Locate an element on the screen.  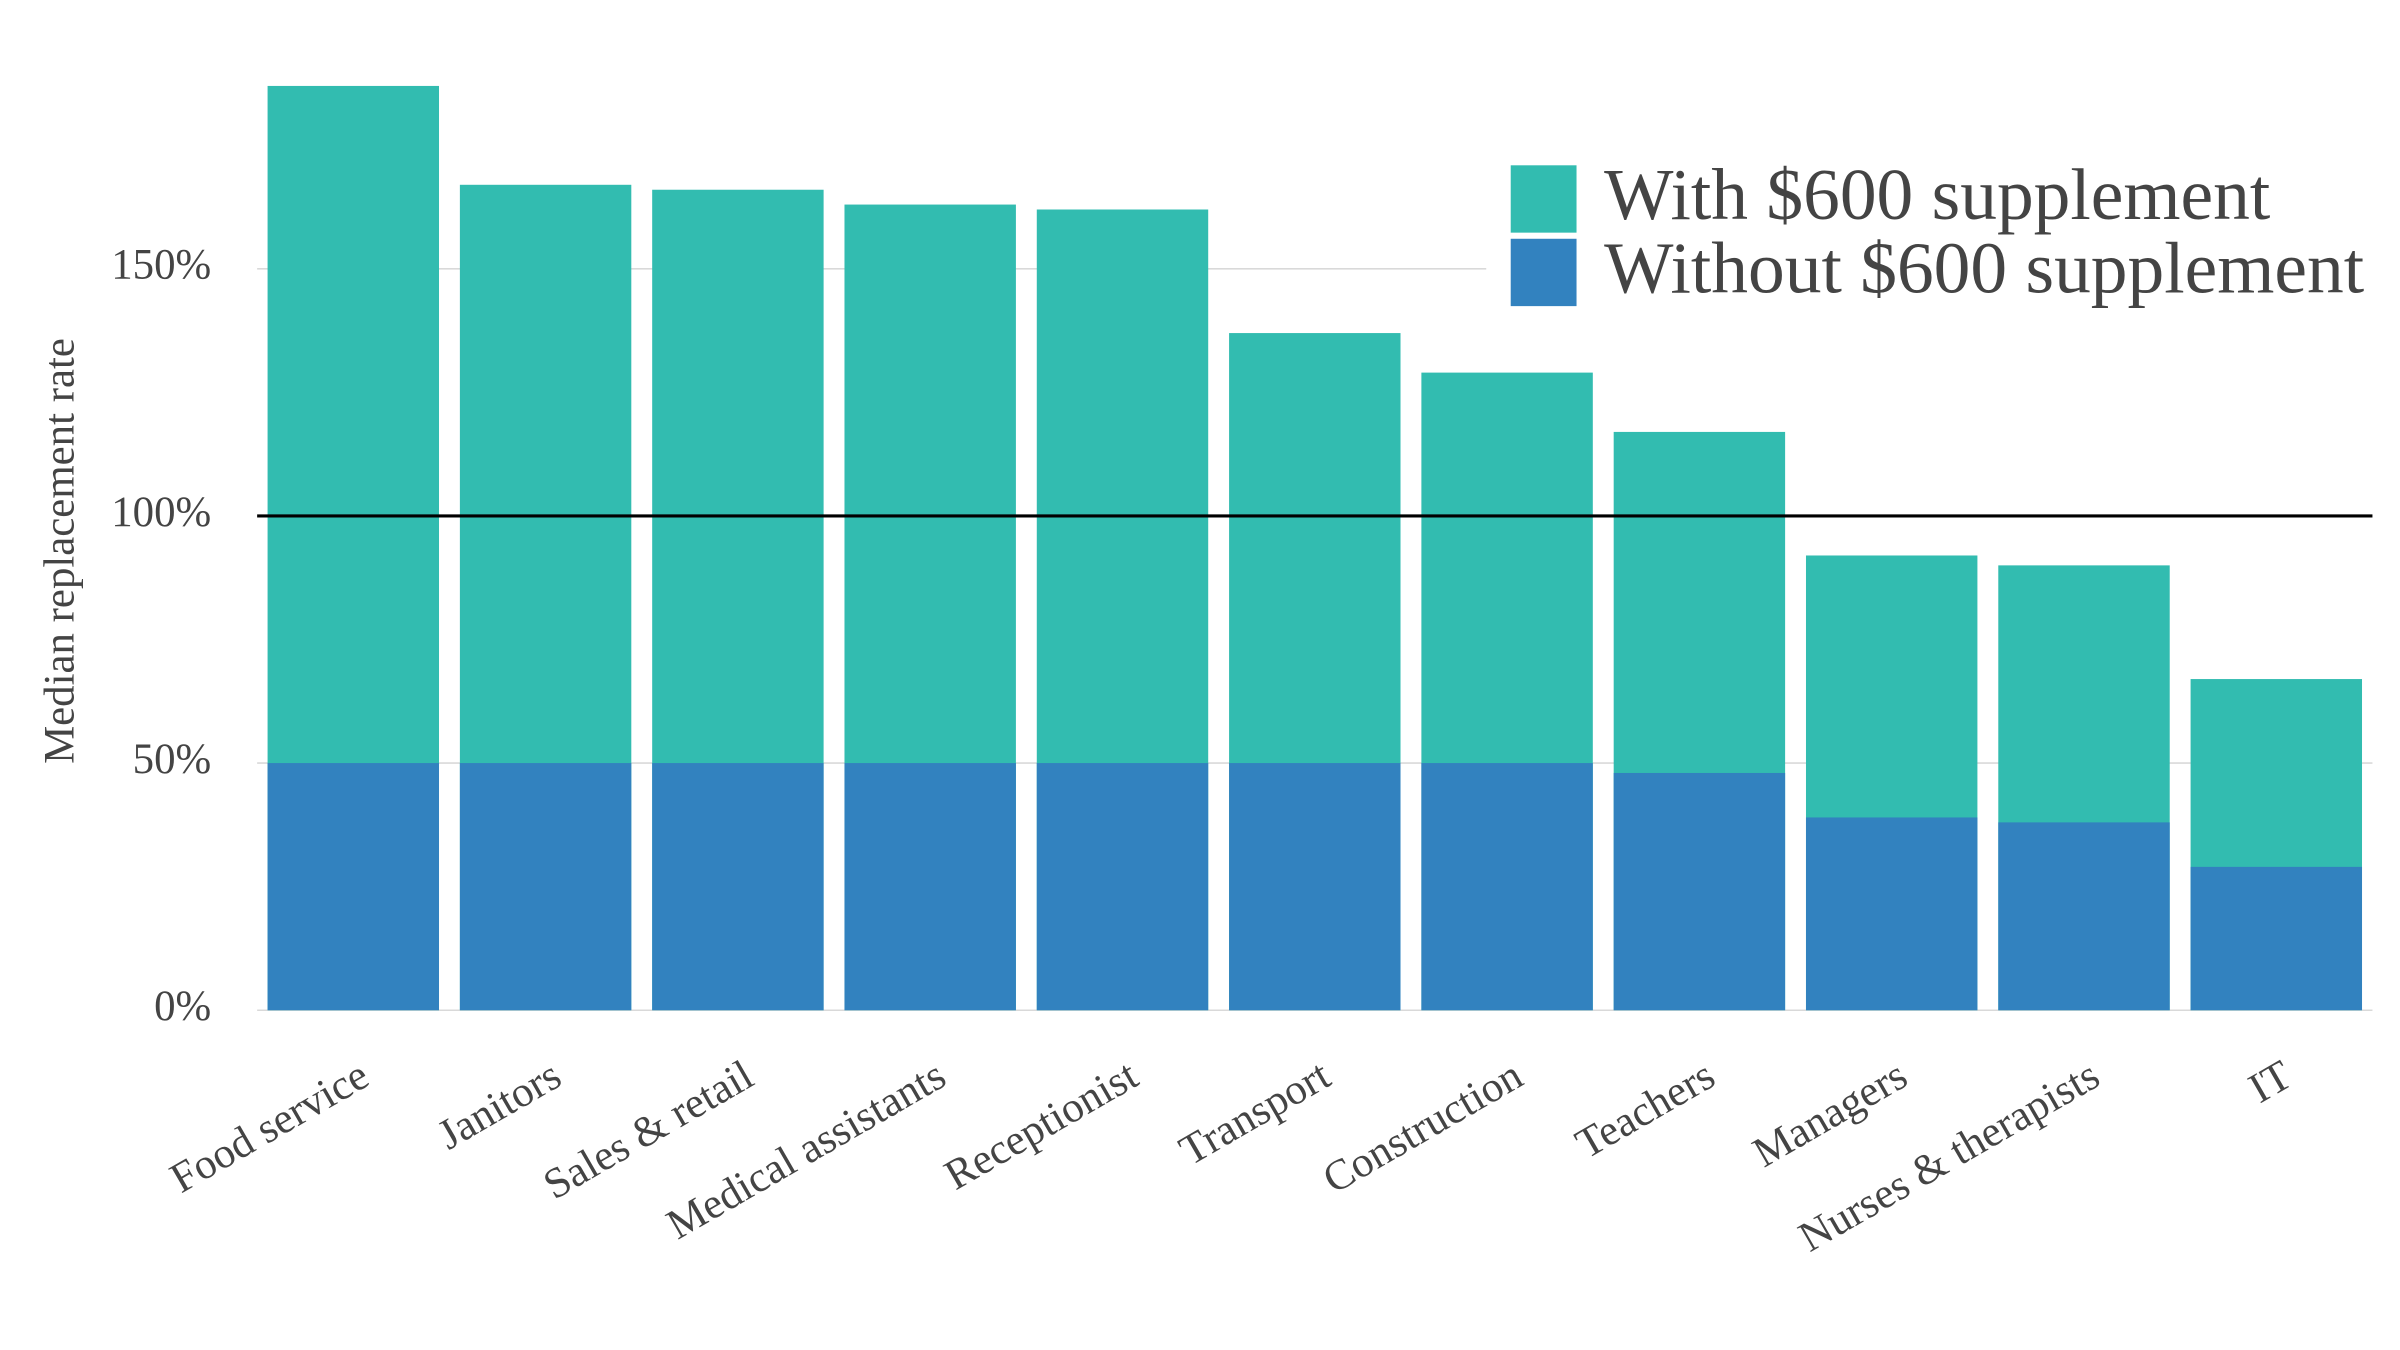
x-tick-label: Construction is located at coordinates (1422, 1127).